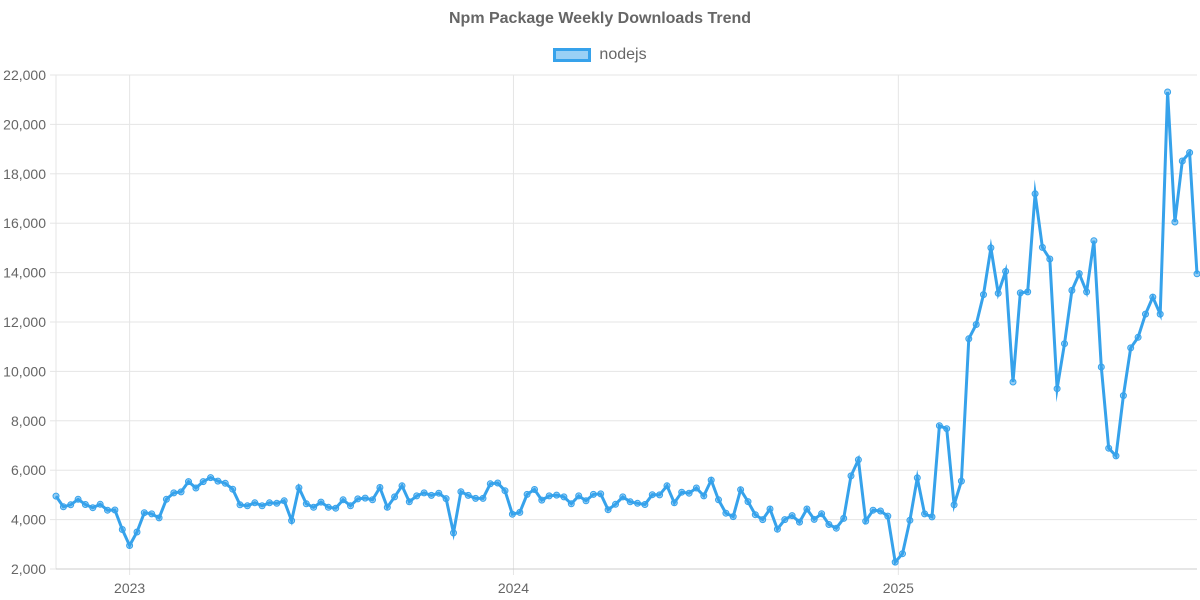 Image resolution: width=1200 pixels, height=600 pixels. Describe the element at coordinates (28, 470) in the screenshot. I see `y-tick-label: 6,000` at that location.